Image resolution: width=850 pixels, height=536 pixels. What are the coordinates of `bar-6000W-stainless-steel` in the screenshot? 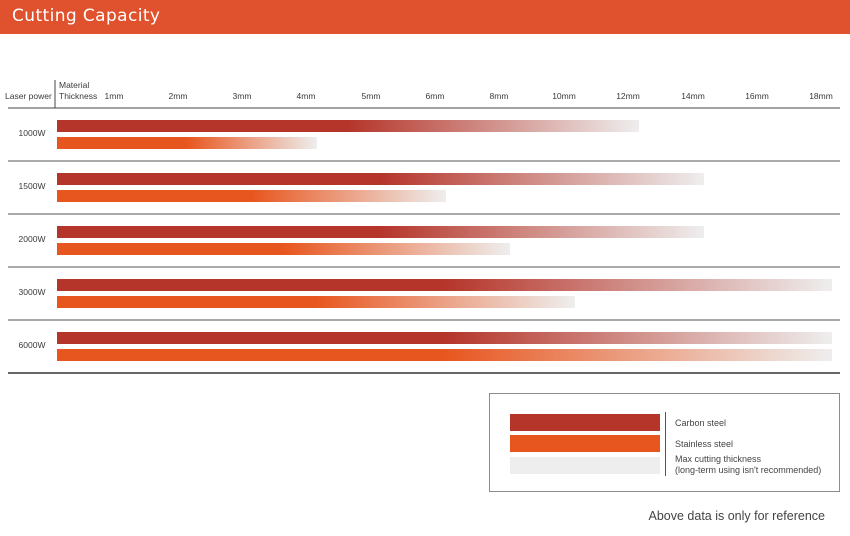 It's located at (444, 355).